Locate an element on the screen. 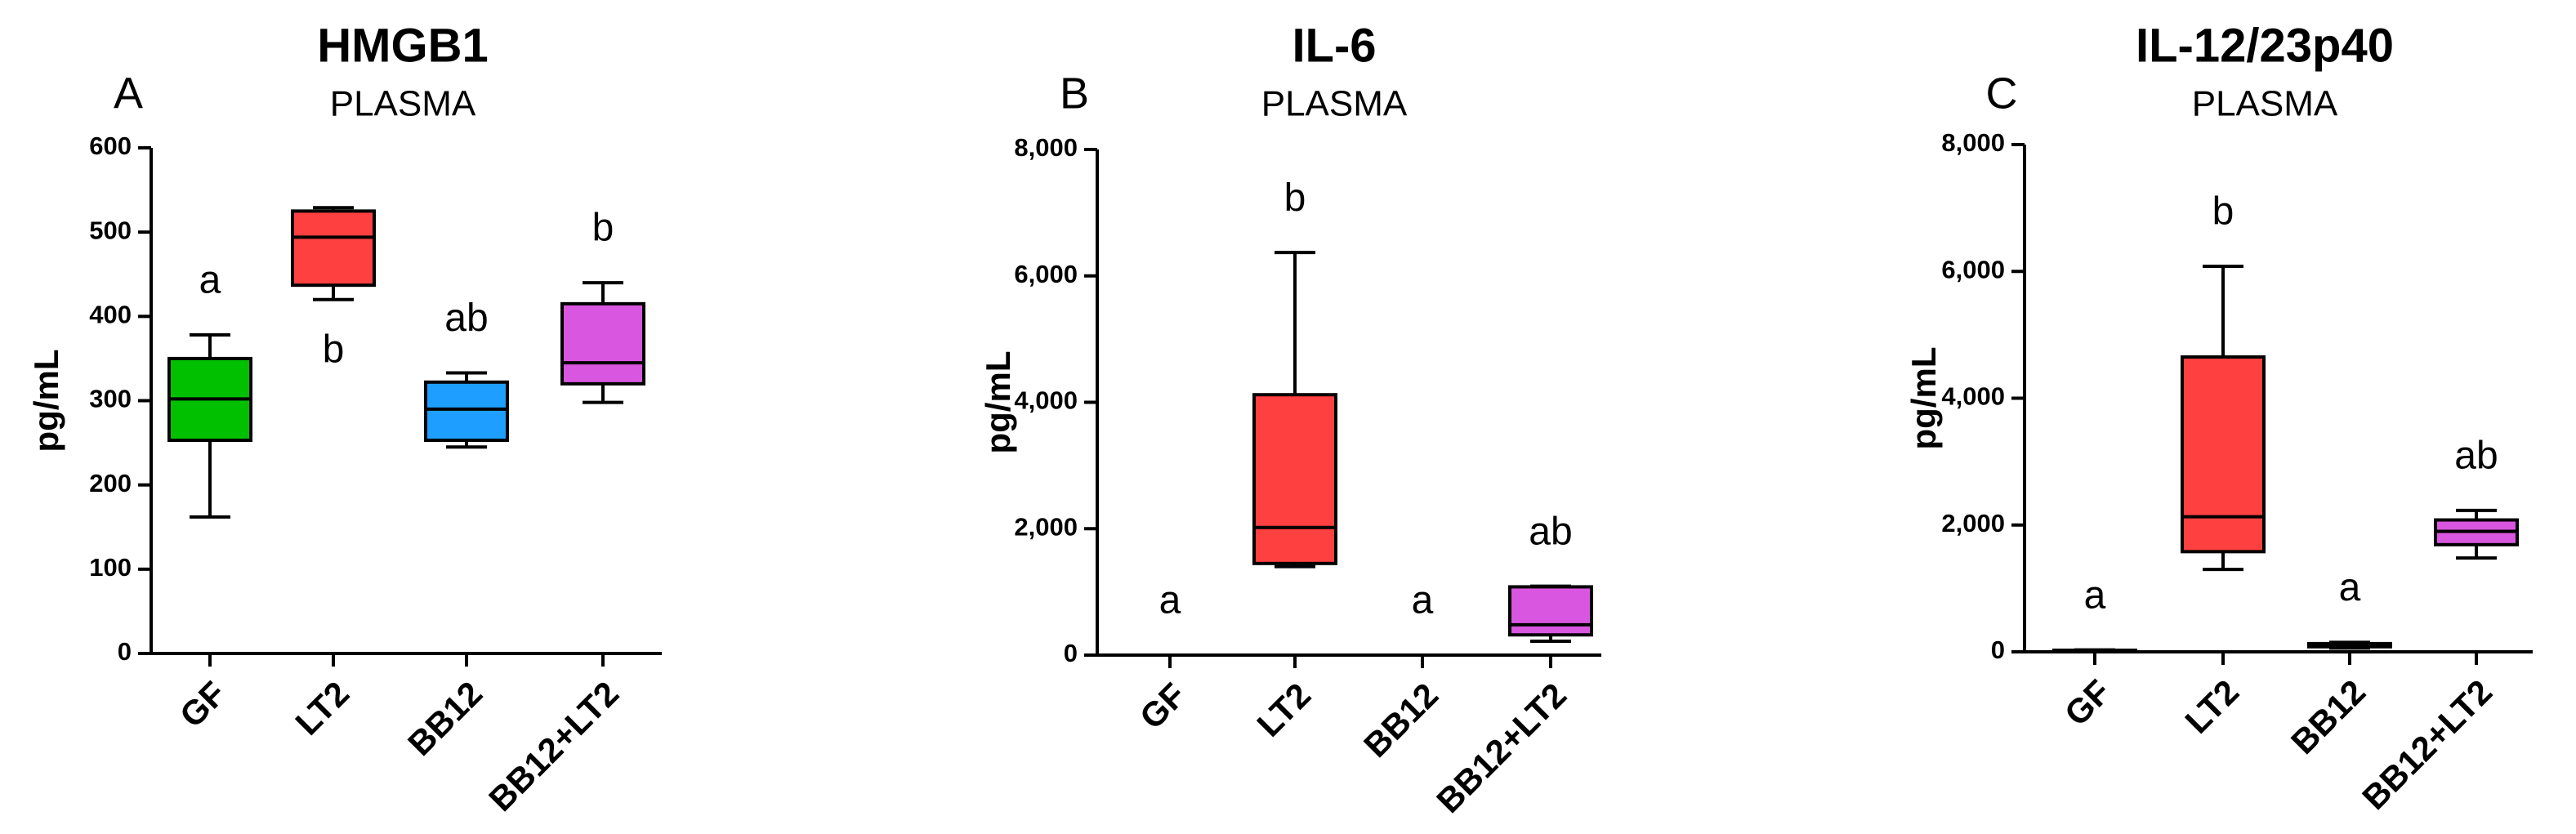  chart-title: IL-12/23p40 is located at coordinates (2265, 45).